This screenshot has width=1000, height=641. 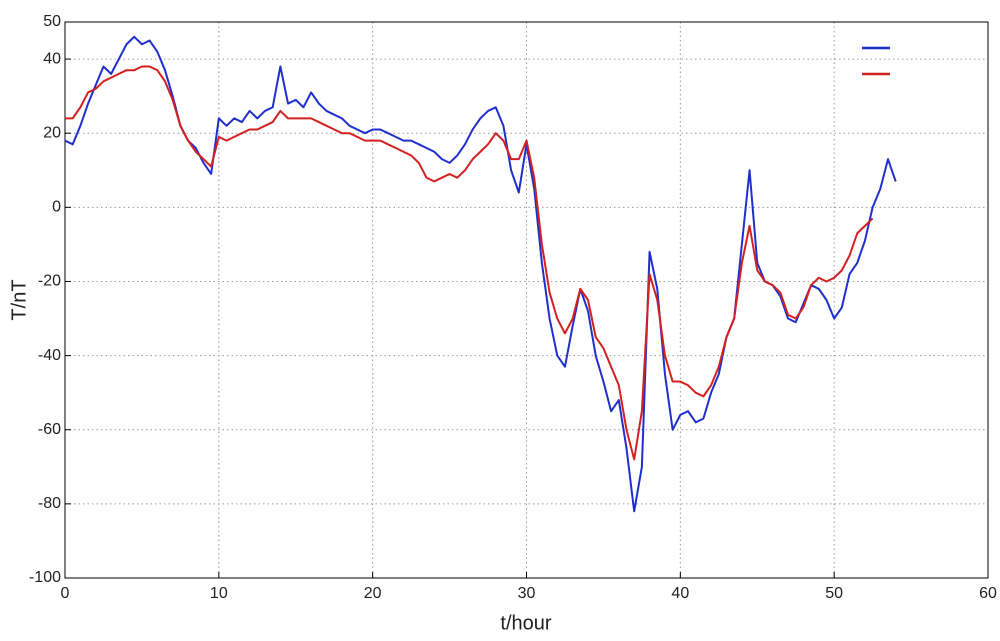 What do you see at coordinates (52, 132) in the screenshot?
I see `y-tick-label: 20` at bounding box center [52, 132].